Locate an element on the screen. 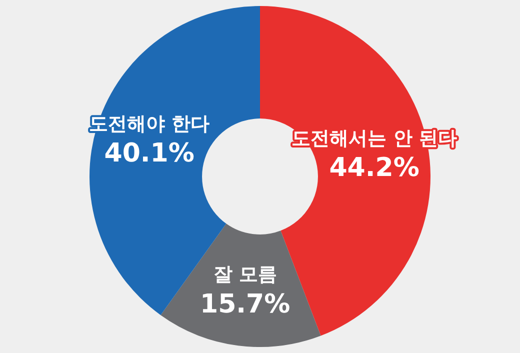 The image size is (520, 353). slice-label: 잘 모름 is located at coordinates (245, 275).